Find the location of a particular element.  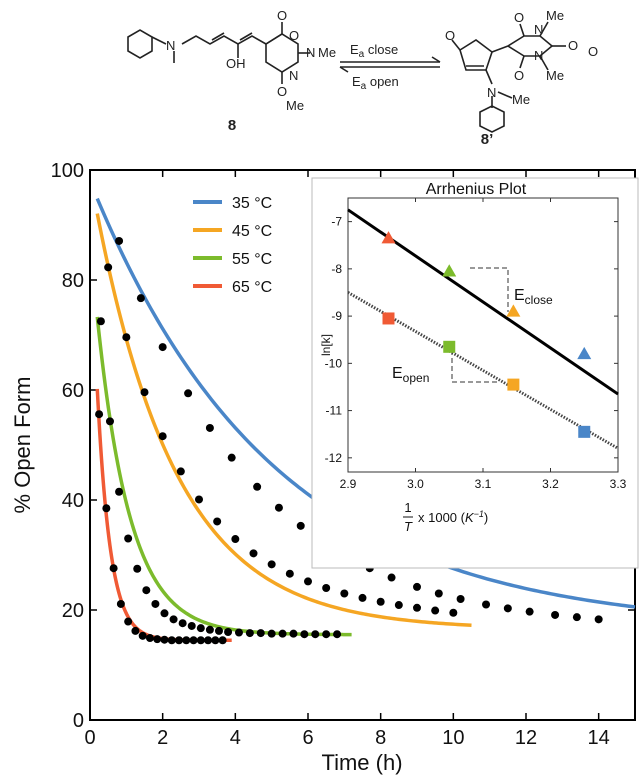

inset-activation-guides is located at coordinates (480, 325).